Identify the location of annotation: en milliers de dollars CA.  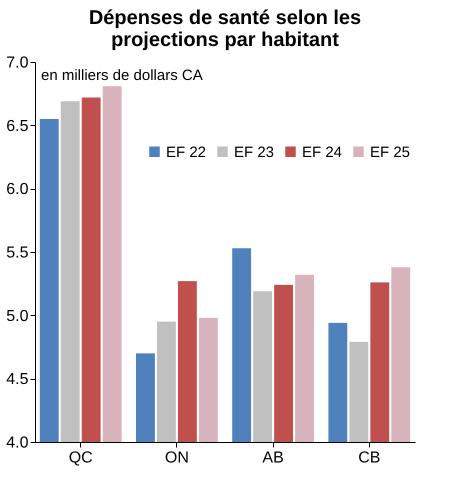
(122, 75).